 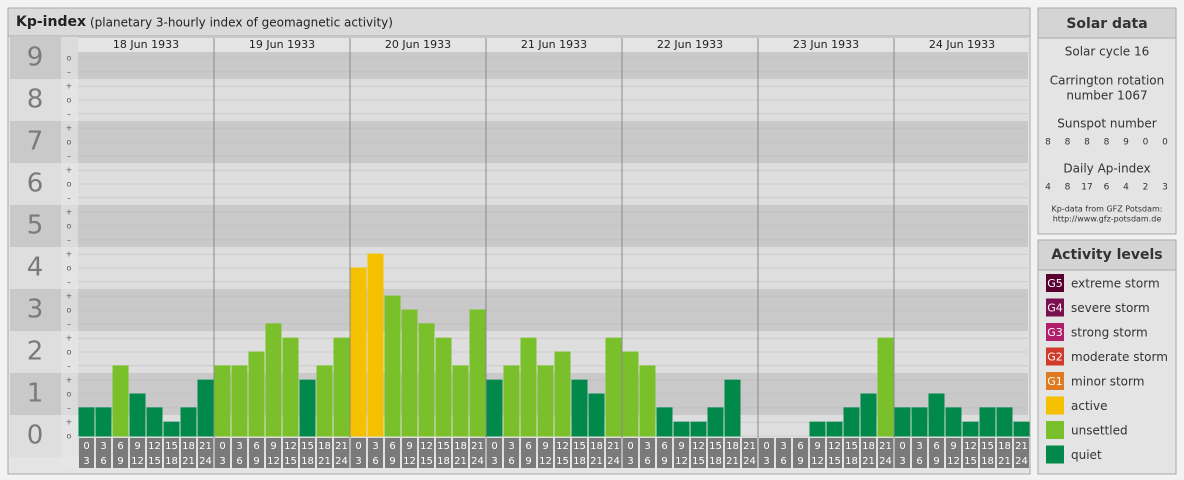 What do you see at coordinates (1126, 188) in the screenshot?
I see `ap-value: 4` at bounding box center [1126, 188].